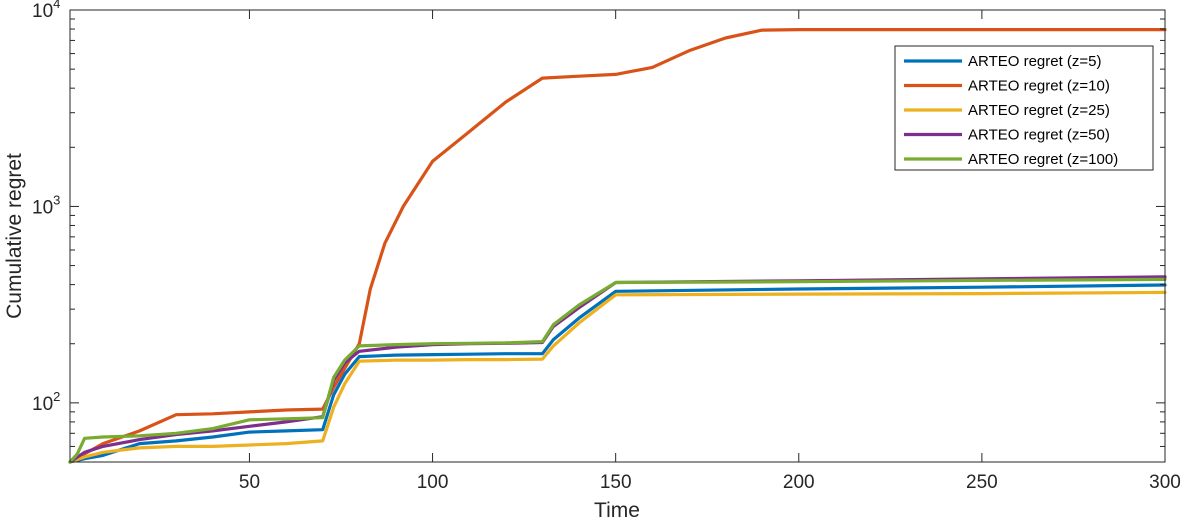 The image size is (1188, 523). What do you see at coordinates (1043, 159) in the screenshot?
I see `legend-entry-label: ARTEO regret (z=100)` at bounding box center [1043, 159].